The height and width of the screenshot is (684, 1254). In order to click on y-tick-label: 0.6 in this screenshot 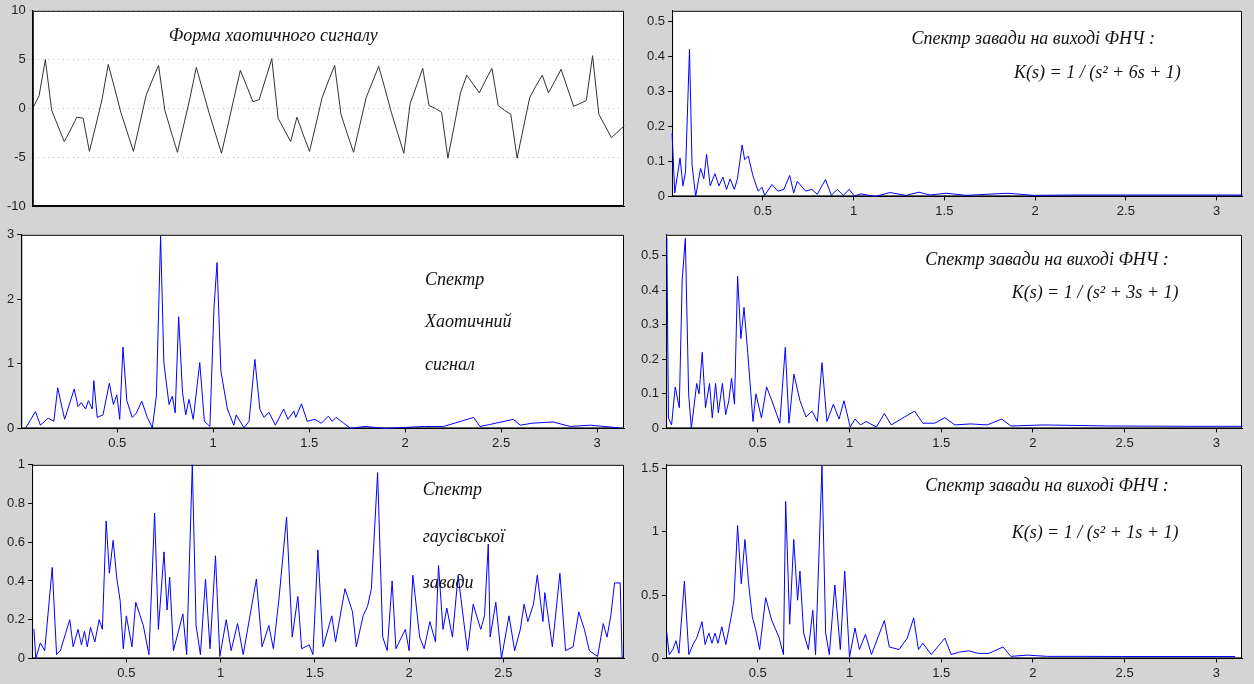, I will do `click(16, 541)`.